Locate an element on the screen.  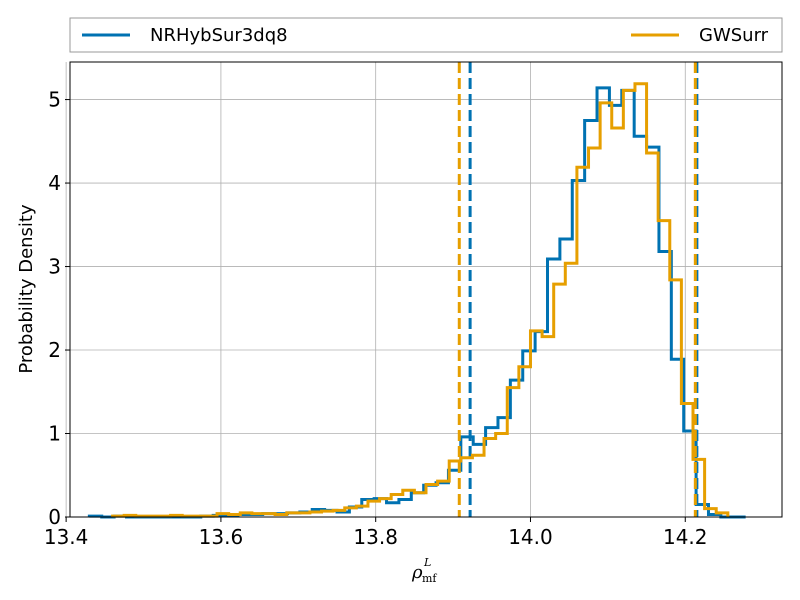
x-axis-label: ρ is located at coordinates (417, 572).